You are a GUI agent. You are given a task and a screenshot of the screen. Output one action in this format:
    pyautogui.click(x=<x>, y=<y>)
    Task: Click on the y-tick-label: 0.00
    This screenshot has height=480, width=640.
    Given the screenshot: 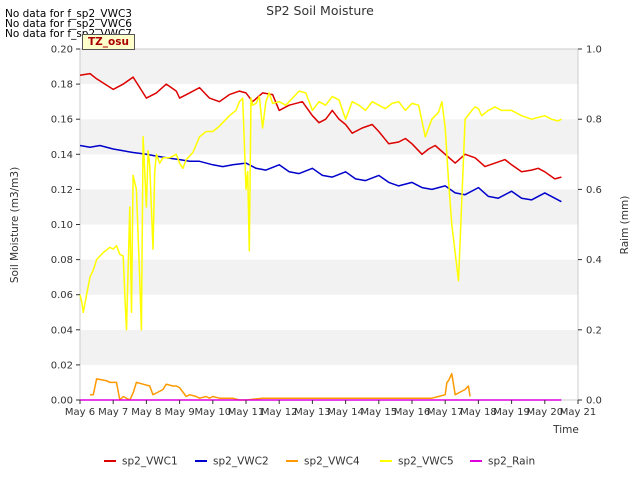 What is the action you would take?
    pyautogui.click(x=62, y=401)
    